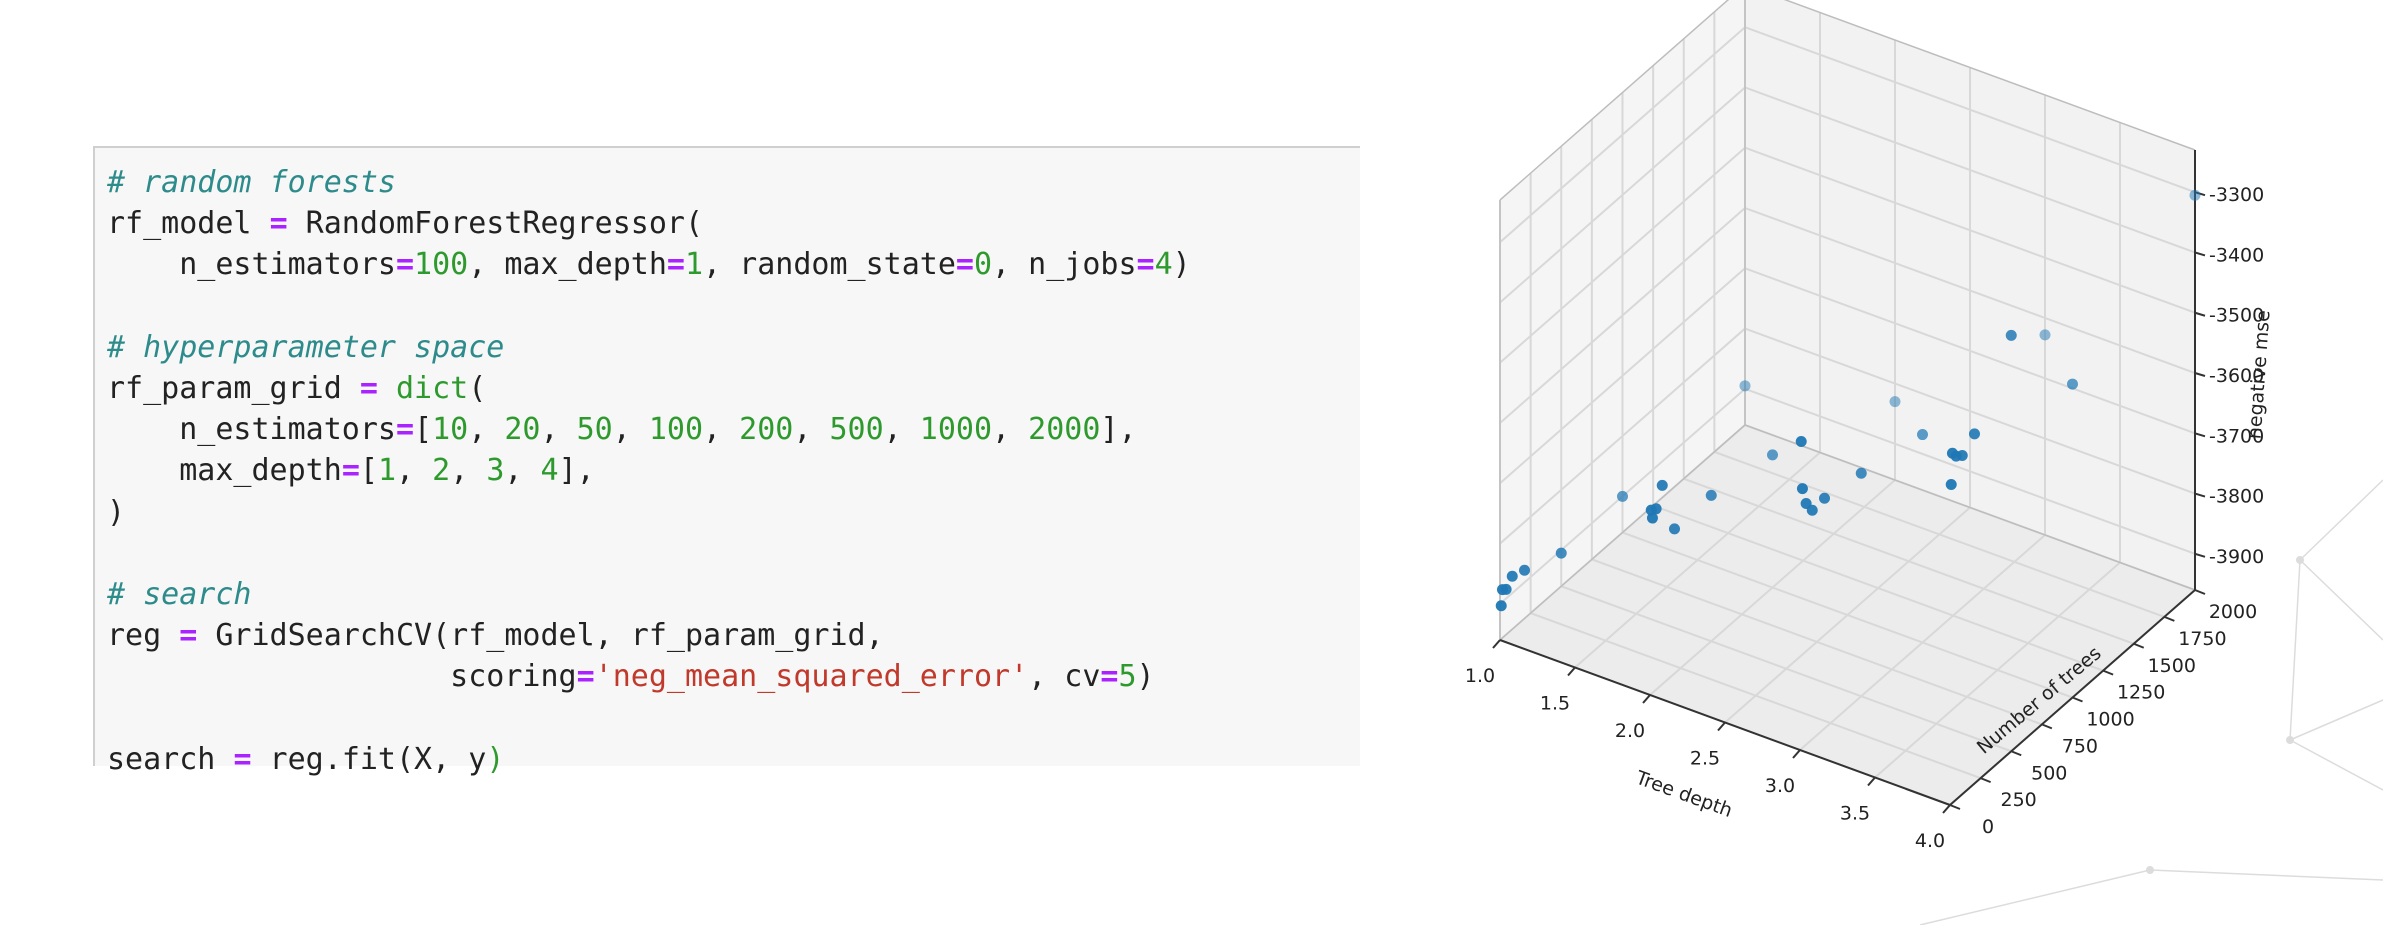 Image resolution: width=2383 pixels, height=925 pixels. I want to click on code-token: max_depth, so click(224, 471).